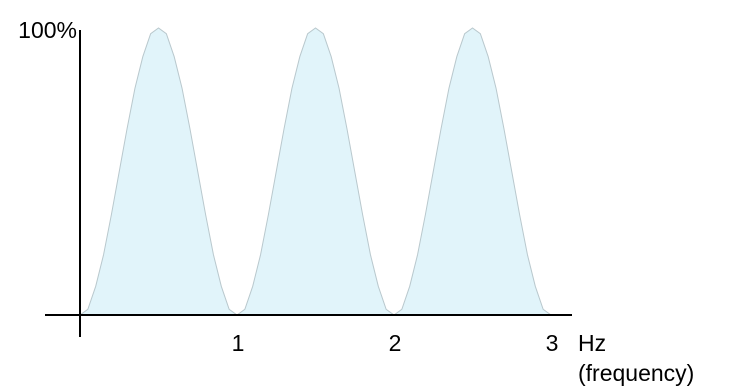  I want to click on x-tick-label: 2, so click(395, 343).